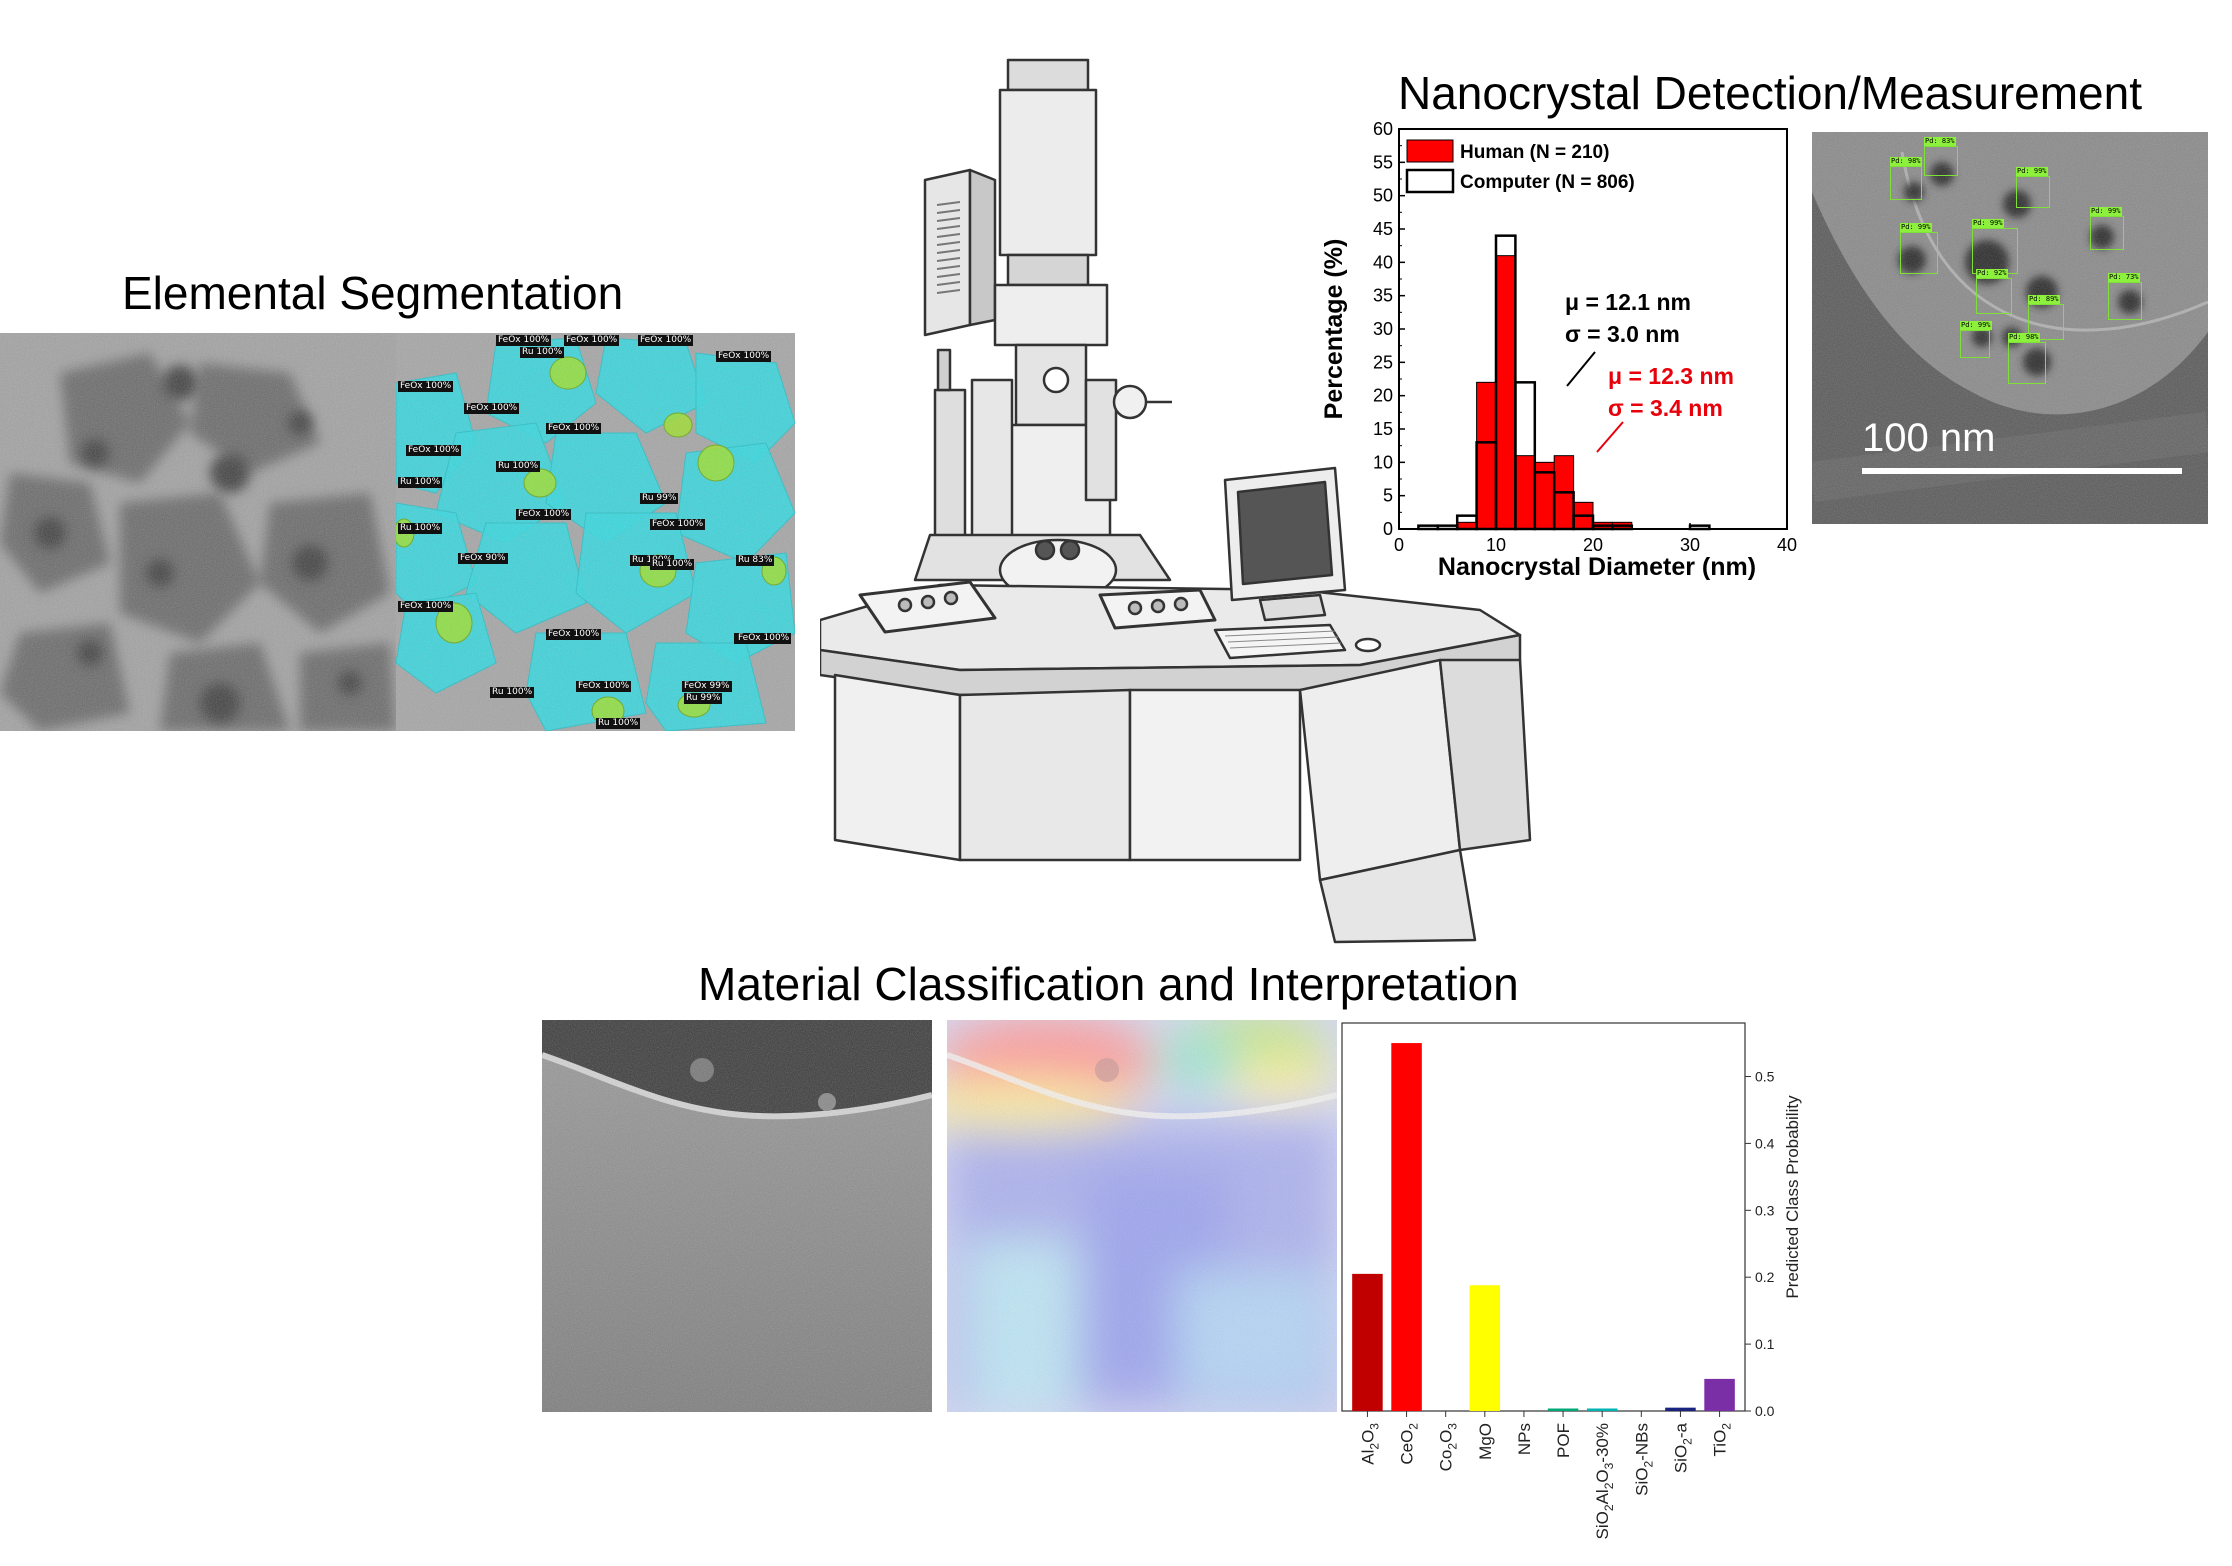 This screenshot has height=1566, width=2232. What do you see at coordinates (1383, 429) in the screenshot?
I see `y-tick-label: 15` at bounding box center [1383, 429].